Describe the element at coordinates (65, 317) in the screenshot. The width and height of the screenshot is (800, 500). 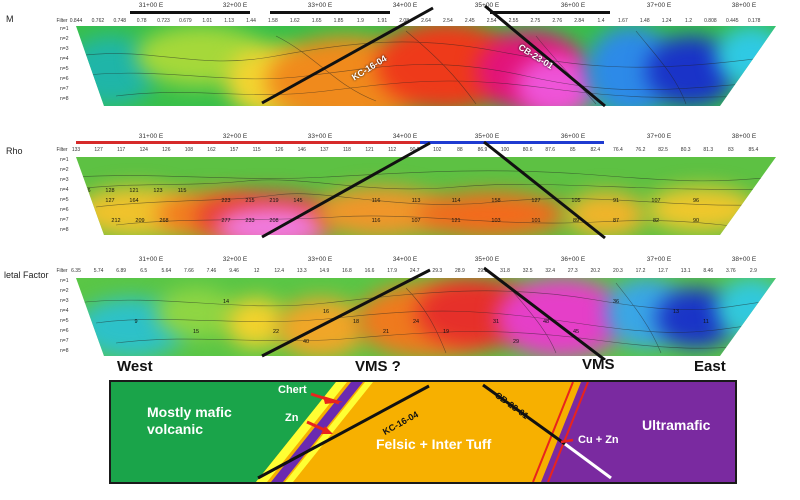
I see `n-labels-mf: n=1 n=2 n=3 n=4 n=5 n=6 n=7 n=8` at that location.